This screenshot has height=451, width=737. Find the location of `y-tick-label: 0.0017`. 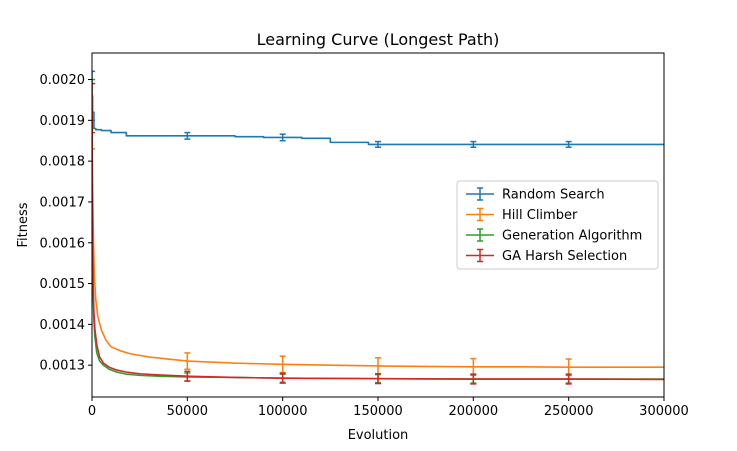

y-tick-label: 0.0017 is located at coordinates (63, 202).